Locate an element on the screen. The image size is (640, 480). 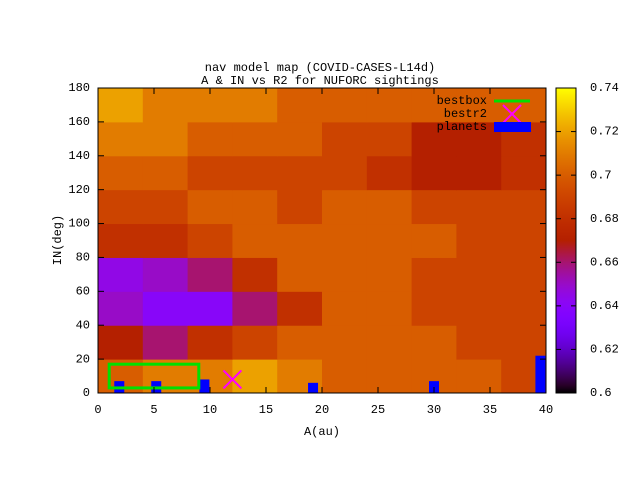
colorbar-tick-label: 0.6 is located at coordinates (601, 393).